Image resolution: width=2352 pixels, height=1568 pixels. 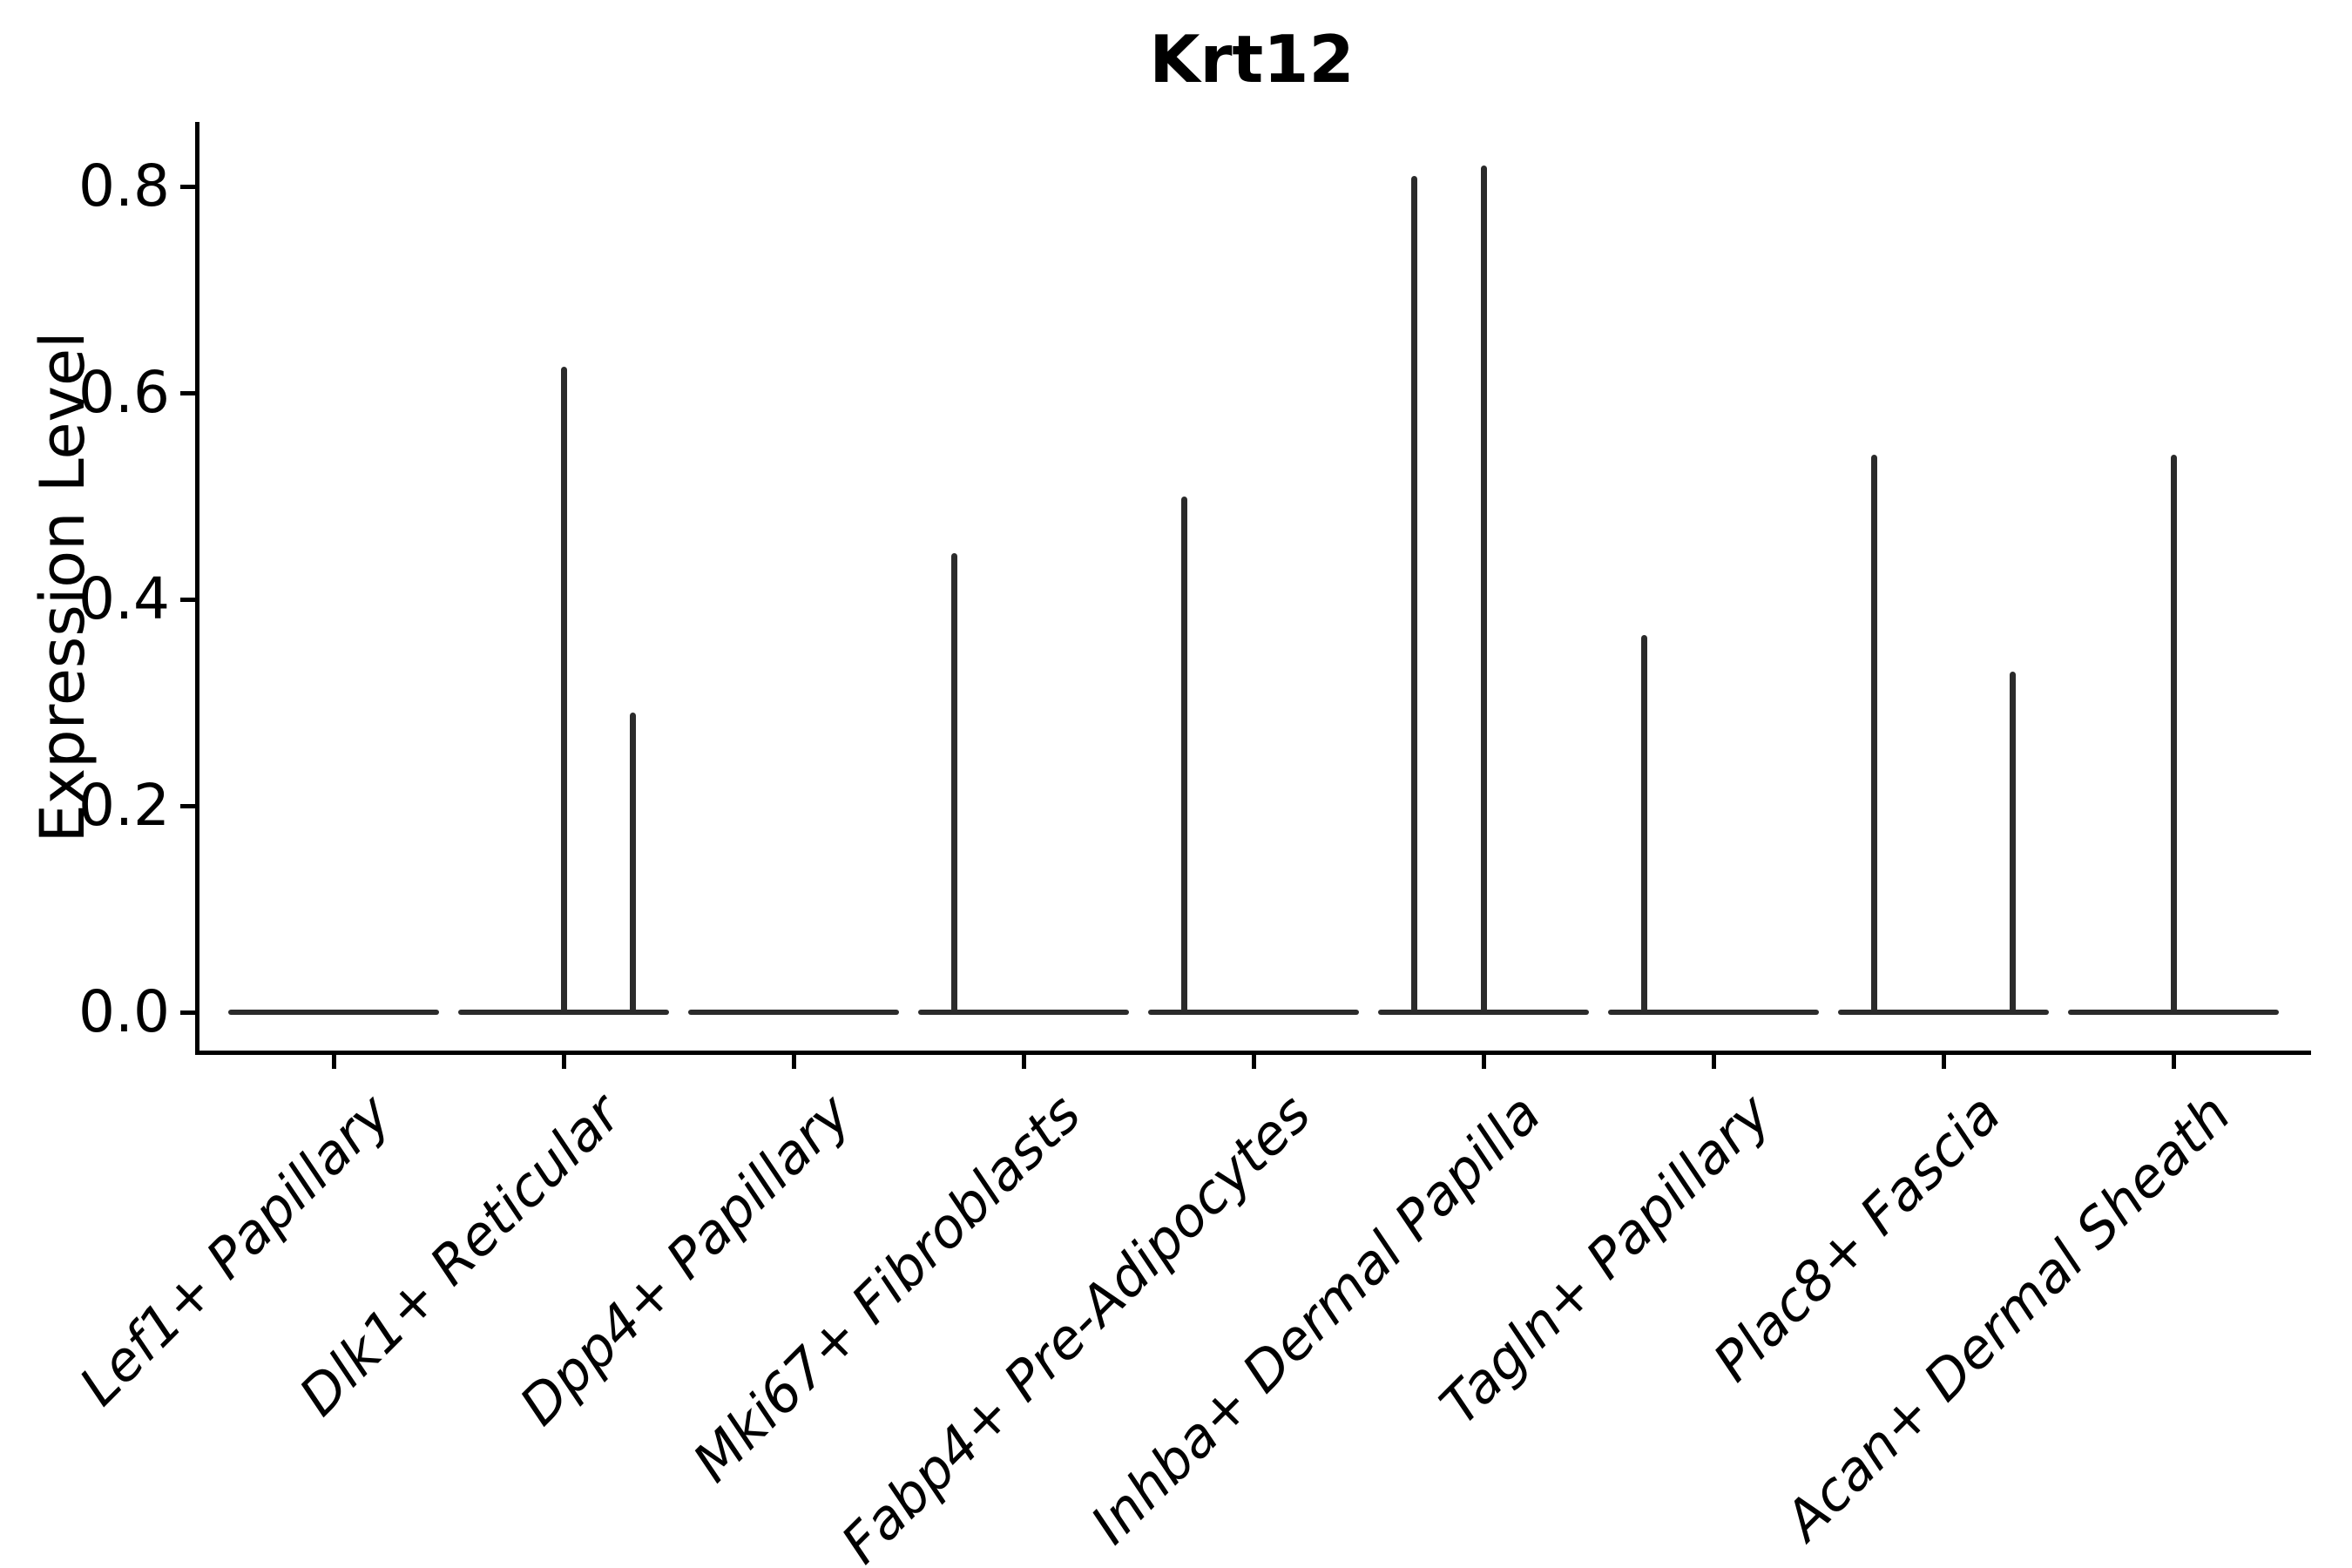 What do you see at coordinates (124, 186) in the screenshot?
I see `y-tick-label: 0.8` at bounding box center [124, 186].